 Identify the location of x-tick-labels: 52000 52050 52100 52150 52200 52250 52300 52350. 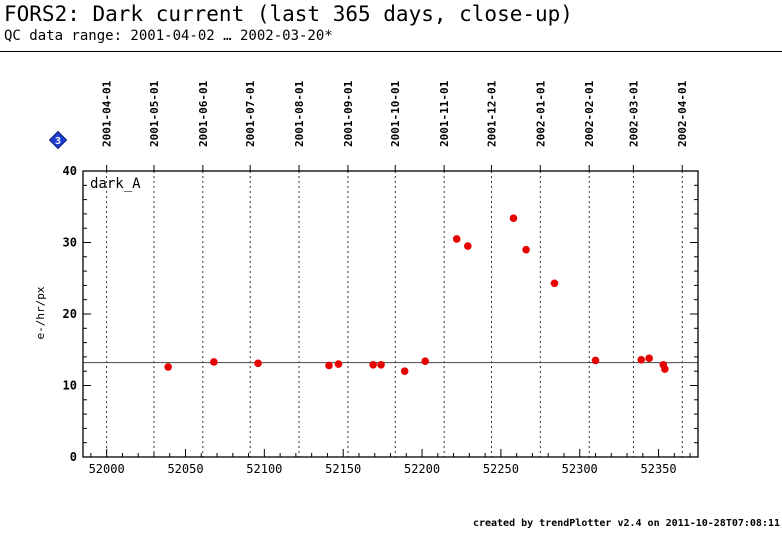
(383, 469).